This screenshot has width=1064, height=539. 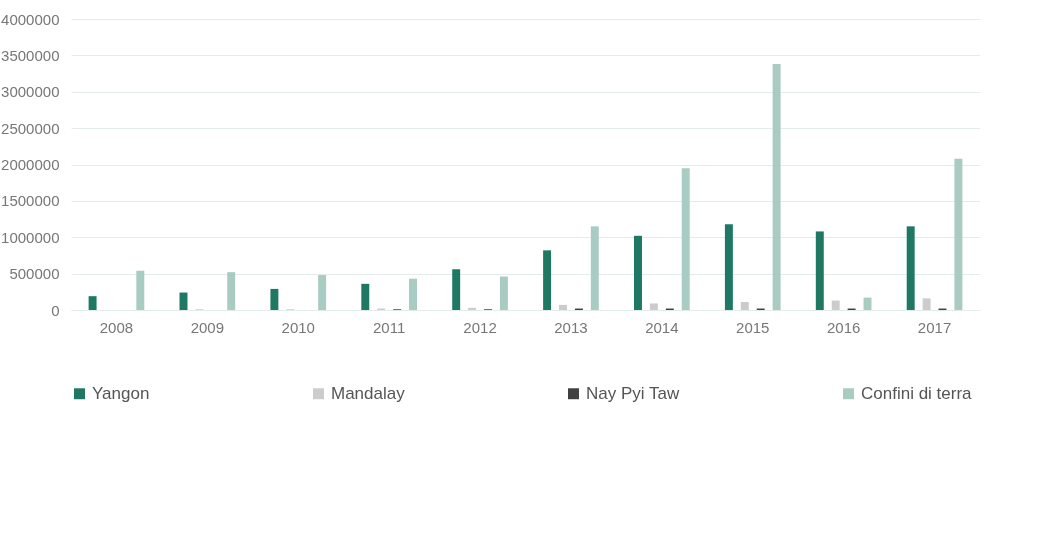 What do you see at coordinates (30, 19) in the screenshot?
I see `y-tick-label: 4000000` at bounding box center [30, 19].